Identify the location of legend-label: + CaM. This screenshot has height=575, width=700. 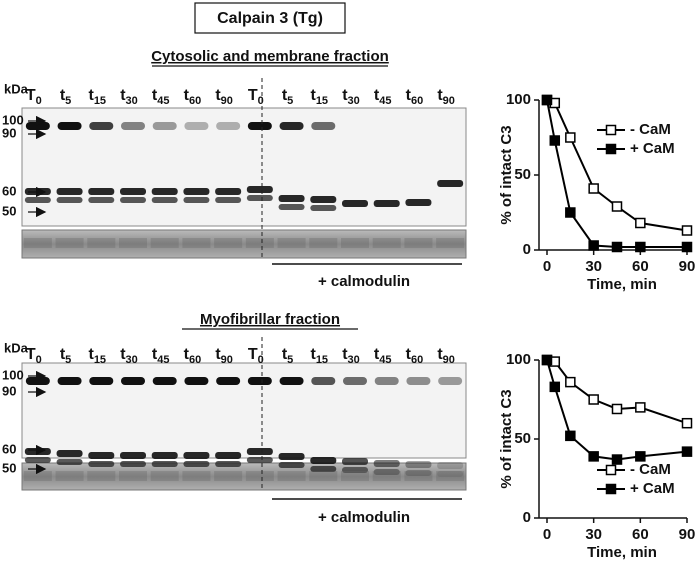
(652, 148).